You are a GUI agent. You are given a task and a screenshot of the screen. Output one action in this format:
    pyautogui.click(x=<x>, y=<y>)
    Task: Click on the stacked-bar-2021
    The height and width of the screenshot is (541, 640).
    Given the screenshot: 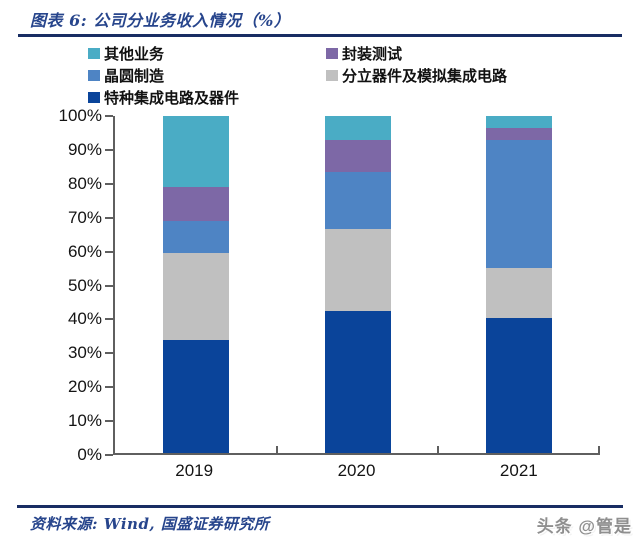 What is the action you would take?
    pyautogui.click(x=519, y=284)
    